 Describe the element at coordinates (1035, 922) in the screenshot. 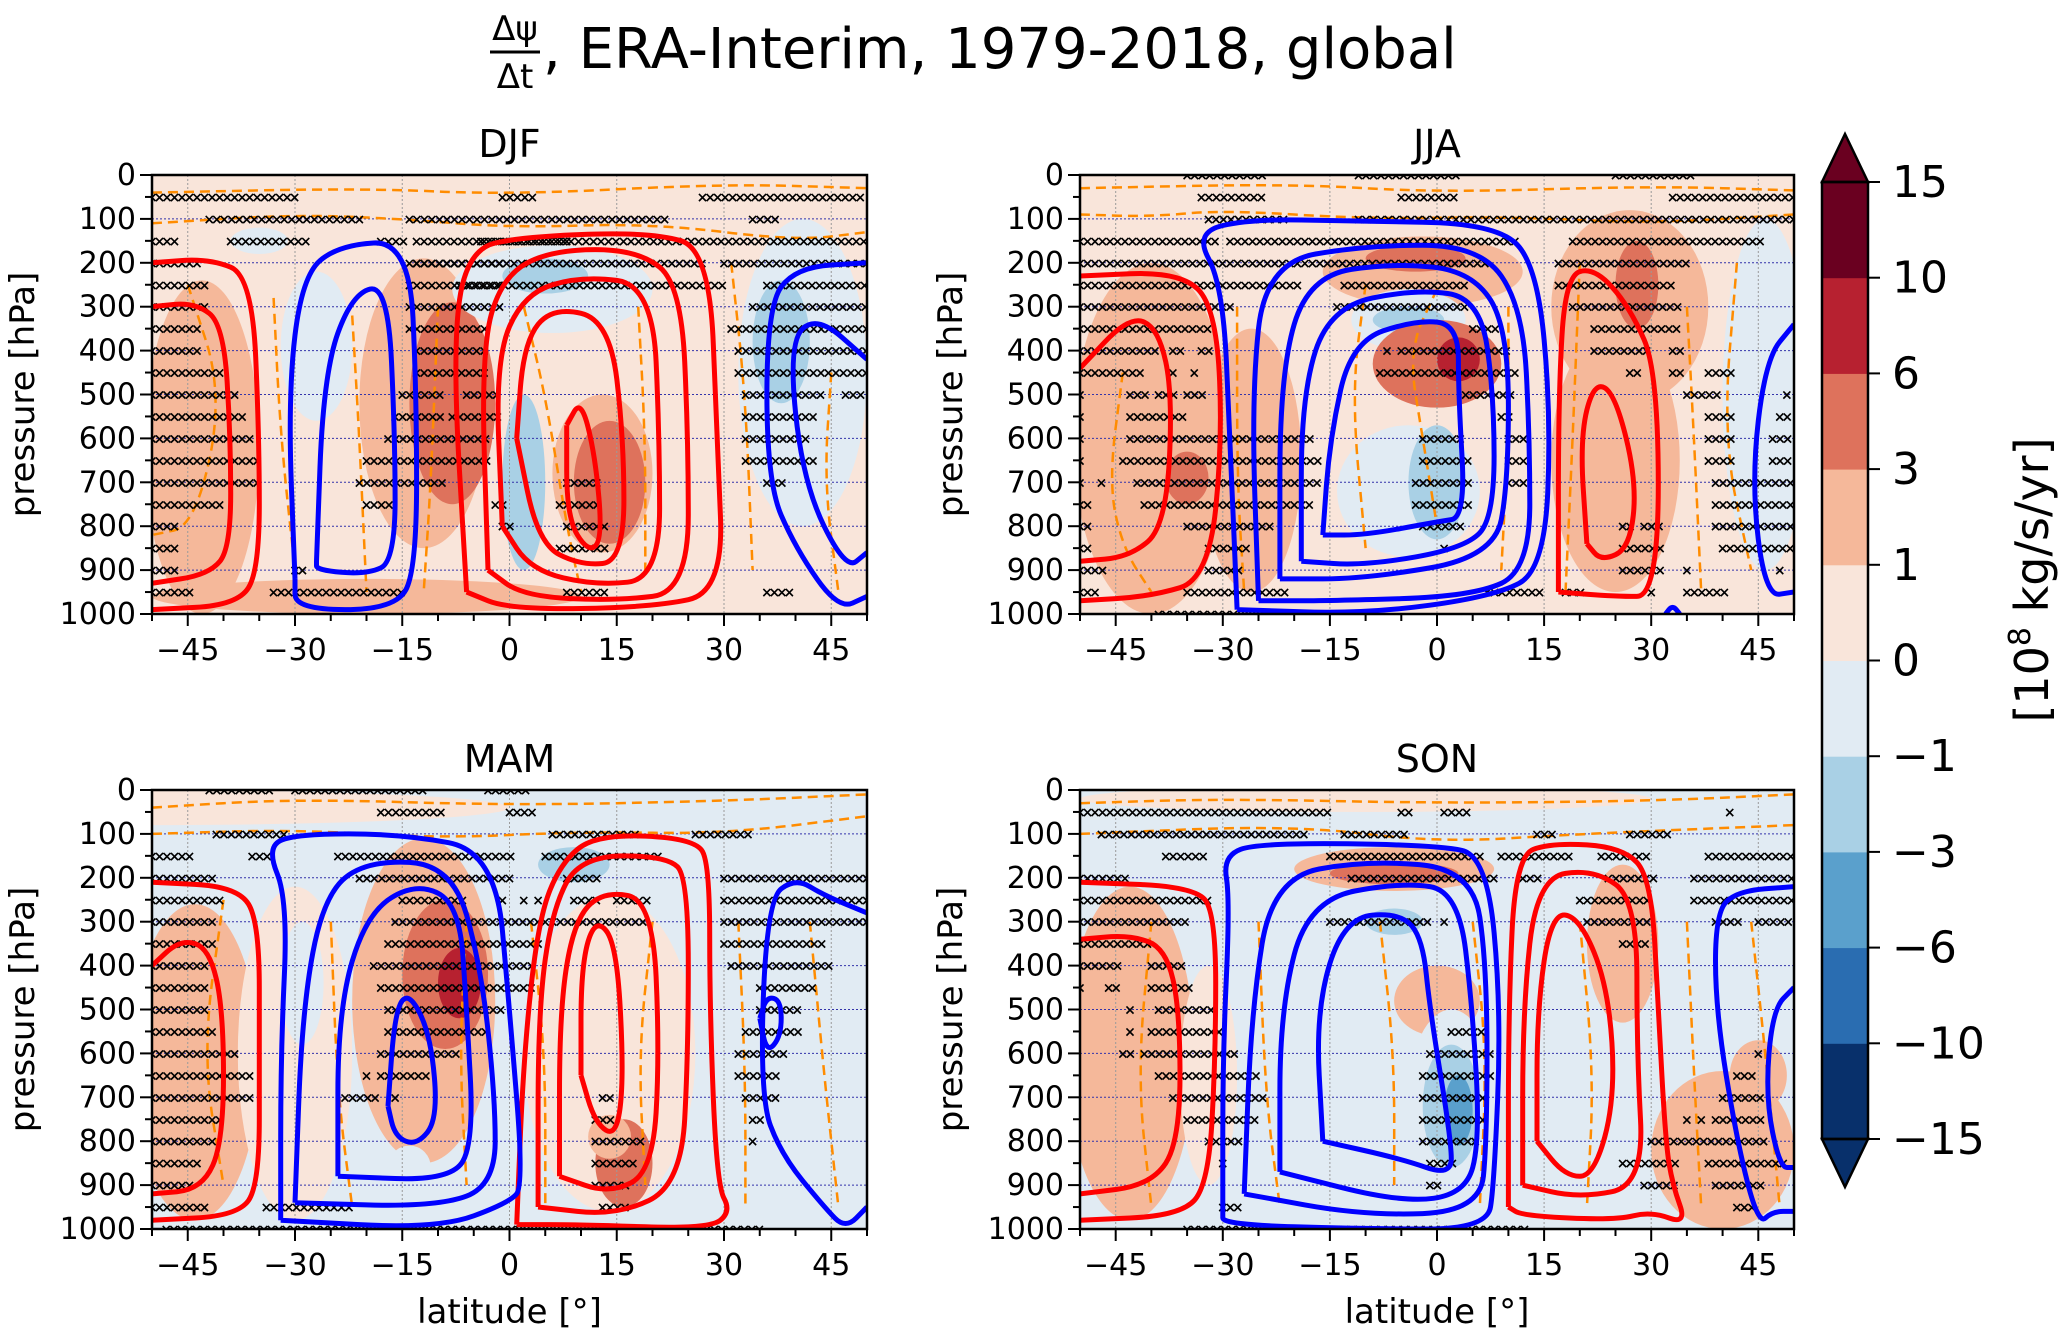

I see `y-tick-label: 300` at that location.